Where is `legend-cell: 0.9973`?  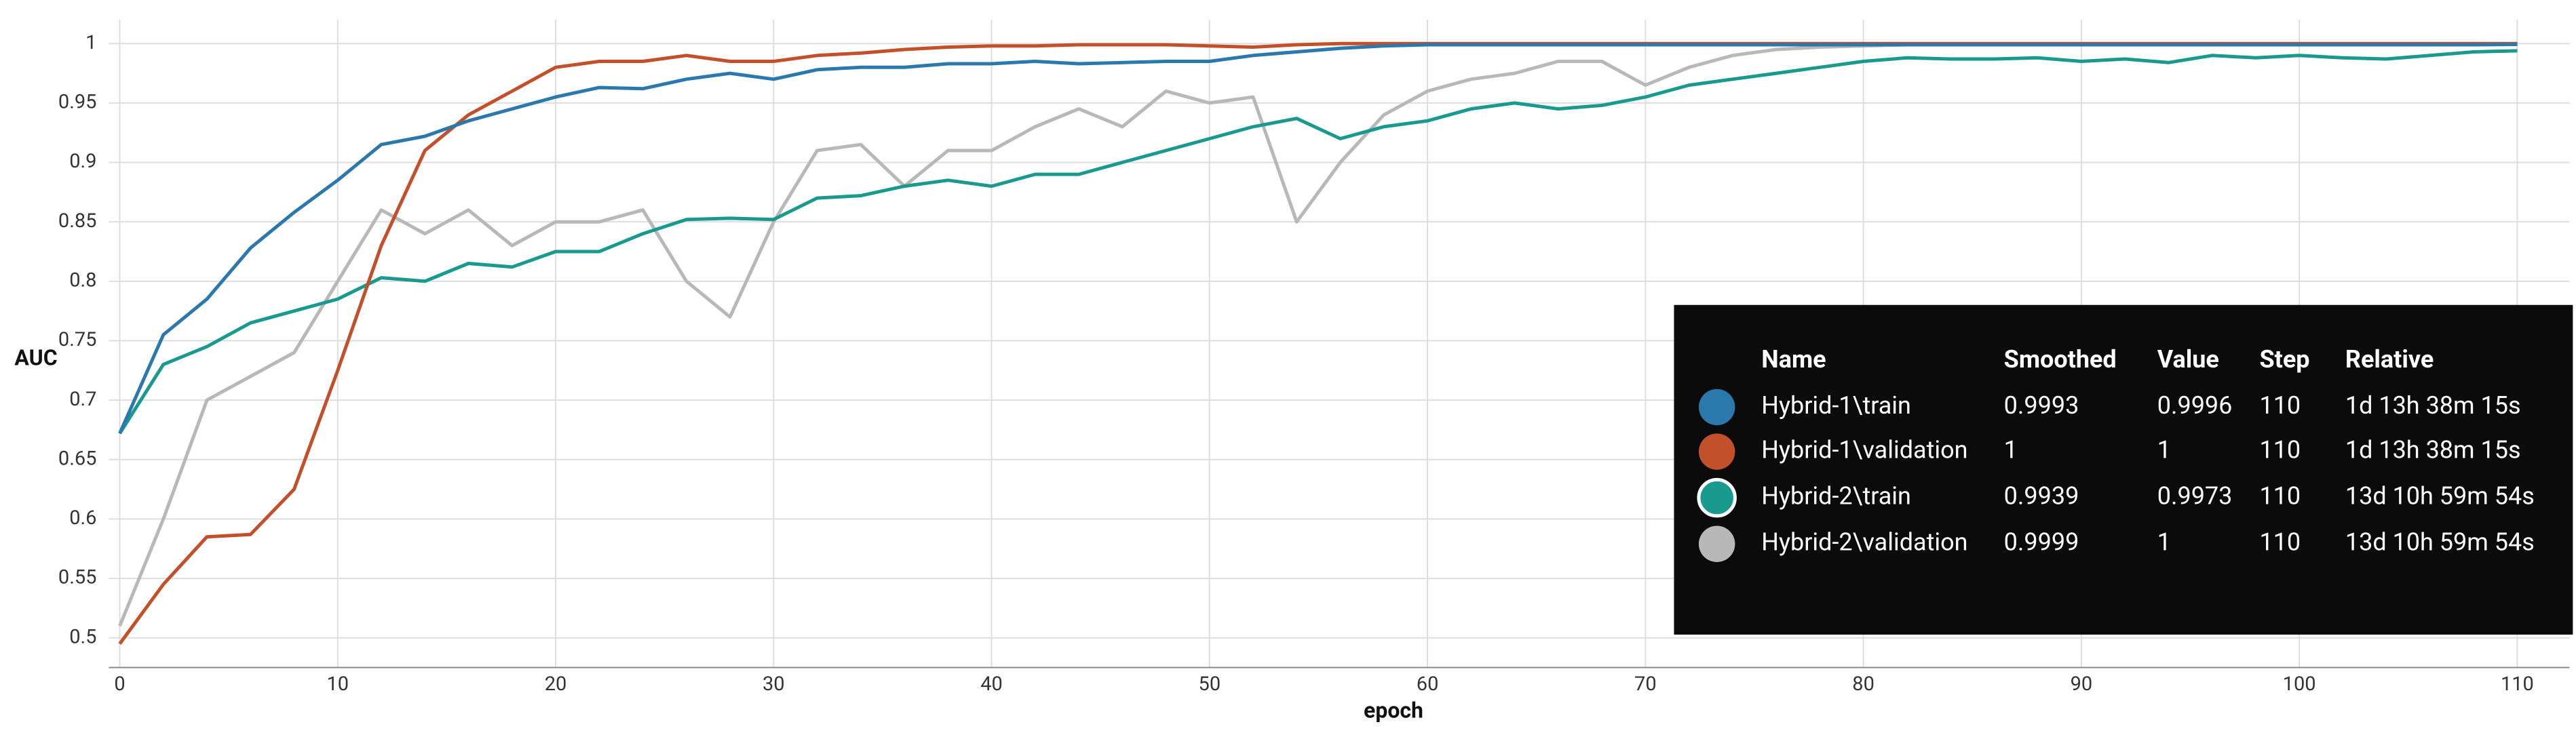
legend-cell: 0.9973 is located at coordinates (2195, 496).